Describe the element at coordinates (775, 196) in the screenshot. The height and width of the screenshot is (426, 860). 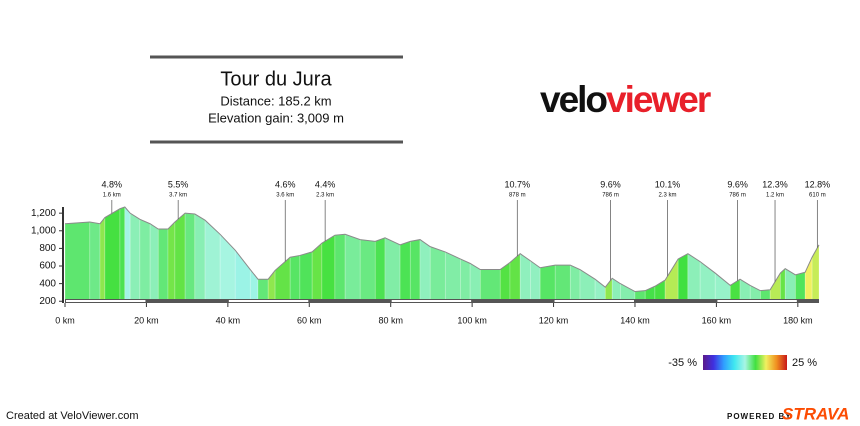
I see `climb-detail: 1.2 km` at that location.